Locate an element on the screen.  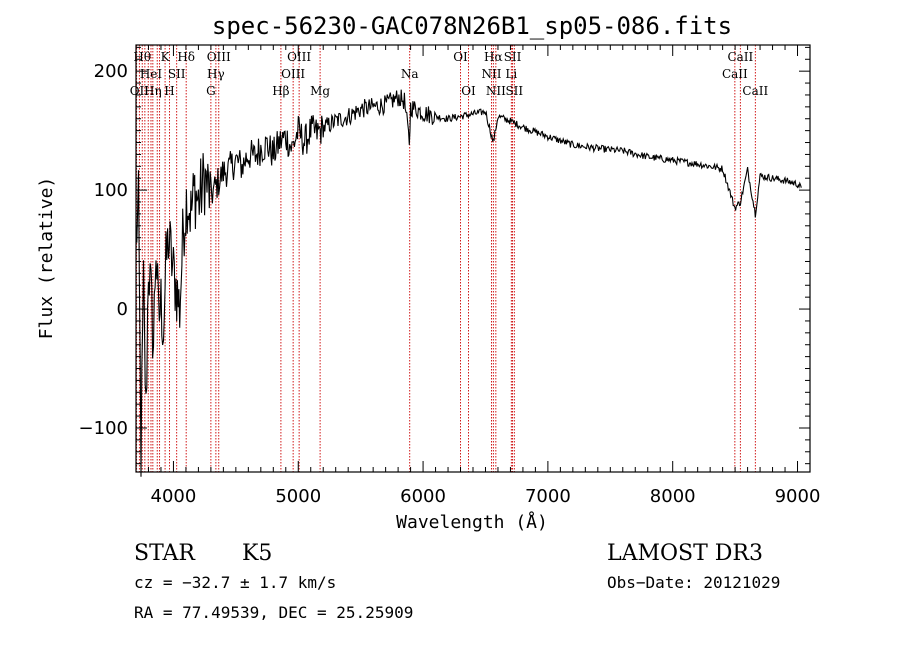
line-marker-label-5: HeI is located at coordinates (151, 74).